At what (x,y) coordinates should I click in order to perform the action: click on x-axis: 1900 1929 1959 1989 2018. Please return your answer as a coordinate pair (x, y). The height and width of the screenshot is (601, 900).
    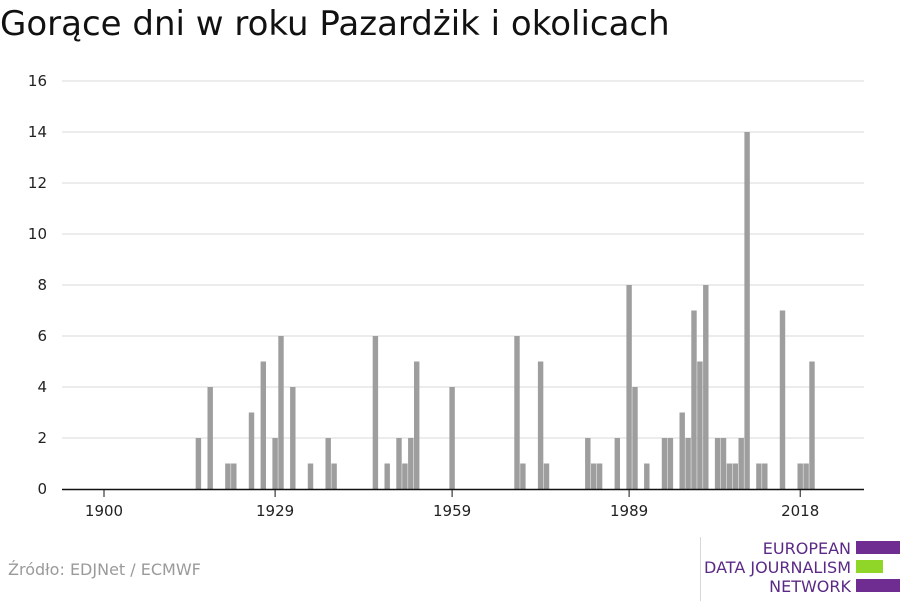
    Looking at the image, I should click on (463, 504).